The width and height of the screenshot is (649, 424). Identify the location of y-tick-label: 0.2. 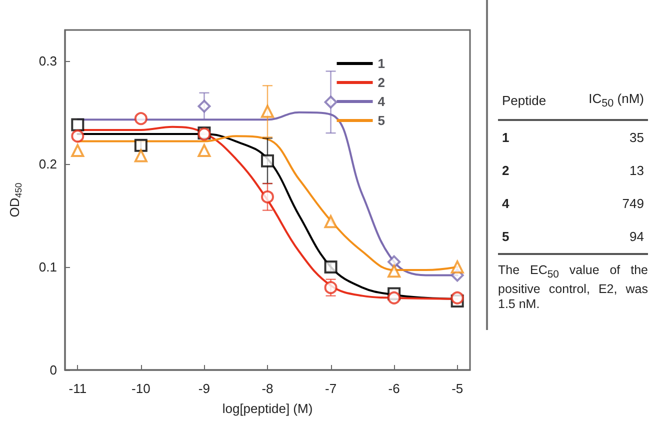
(47, 164).